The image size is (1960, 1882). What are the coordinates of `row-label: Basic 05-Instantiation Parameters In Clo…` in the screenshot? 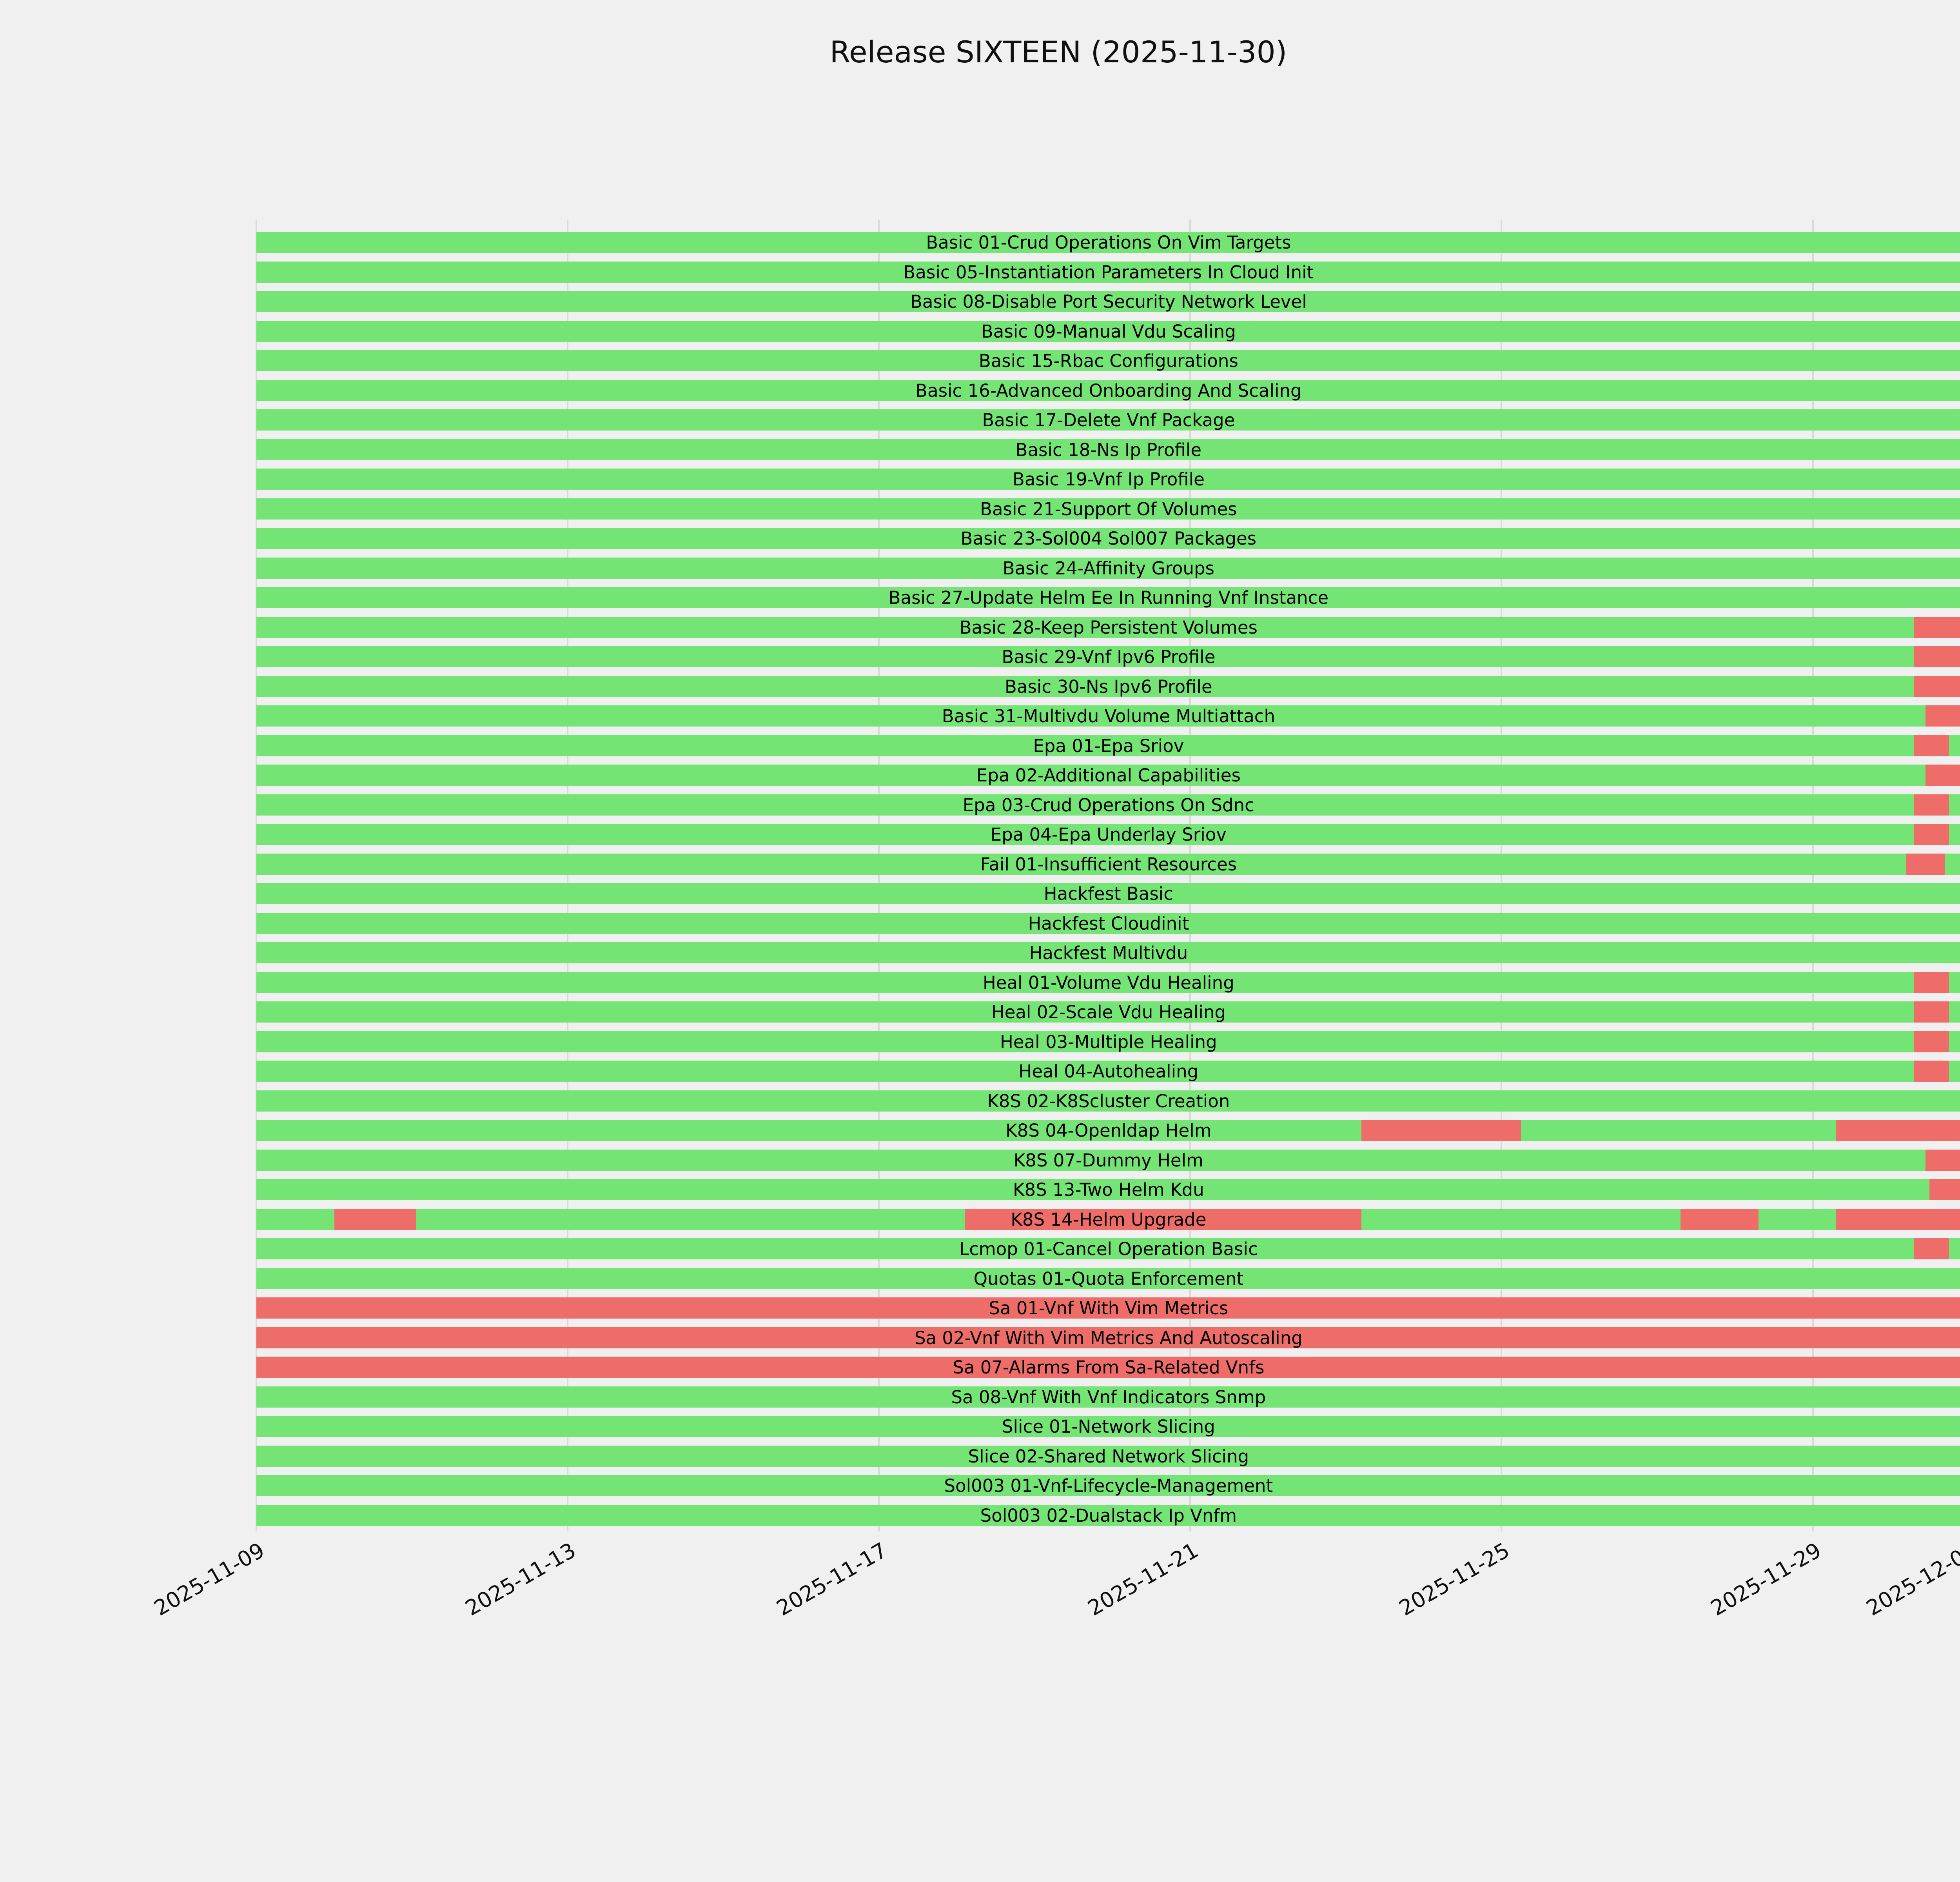 It's located at (1108, 272).